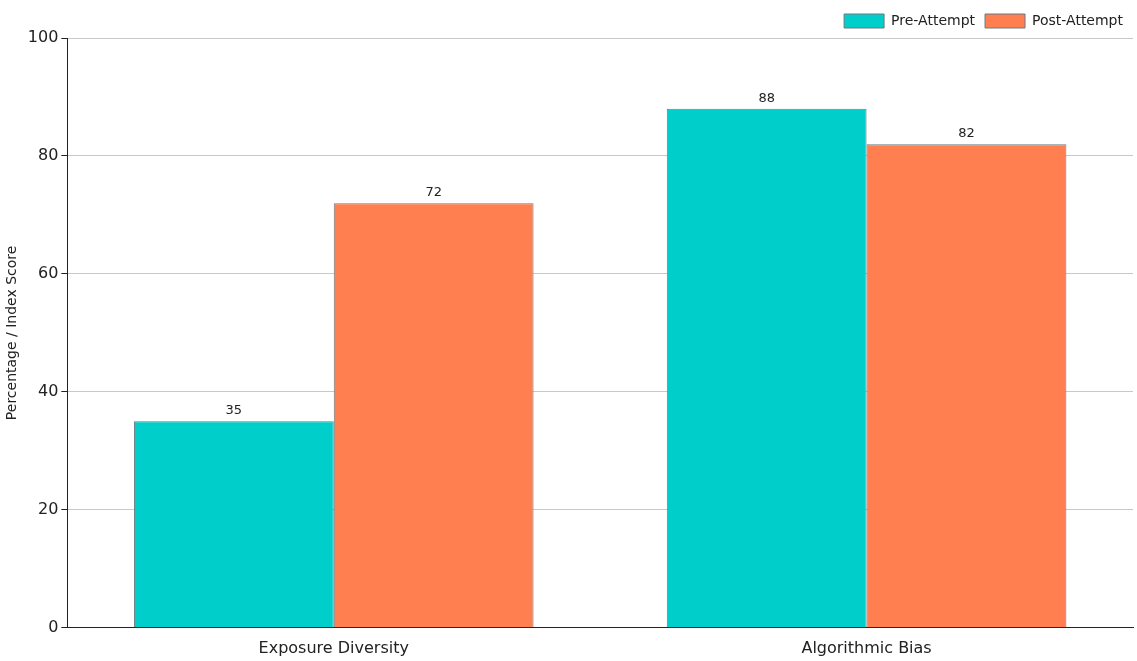 This screenshot has width=1137, height=661. Describe the element at coordinates (433, 192) in the screenshot. I see `data-label: 72` at that location.